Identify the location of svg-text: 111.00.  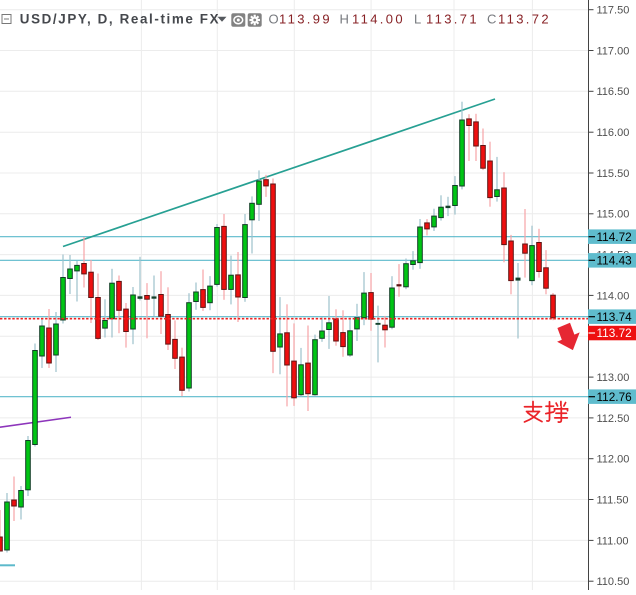
(613, 541).